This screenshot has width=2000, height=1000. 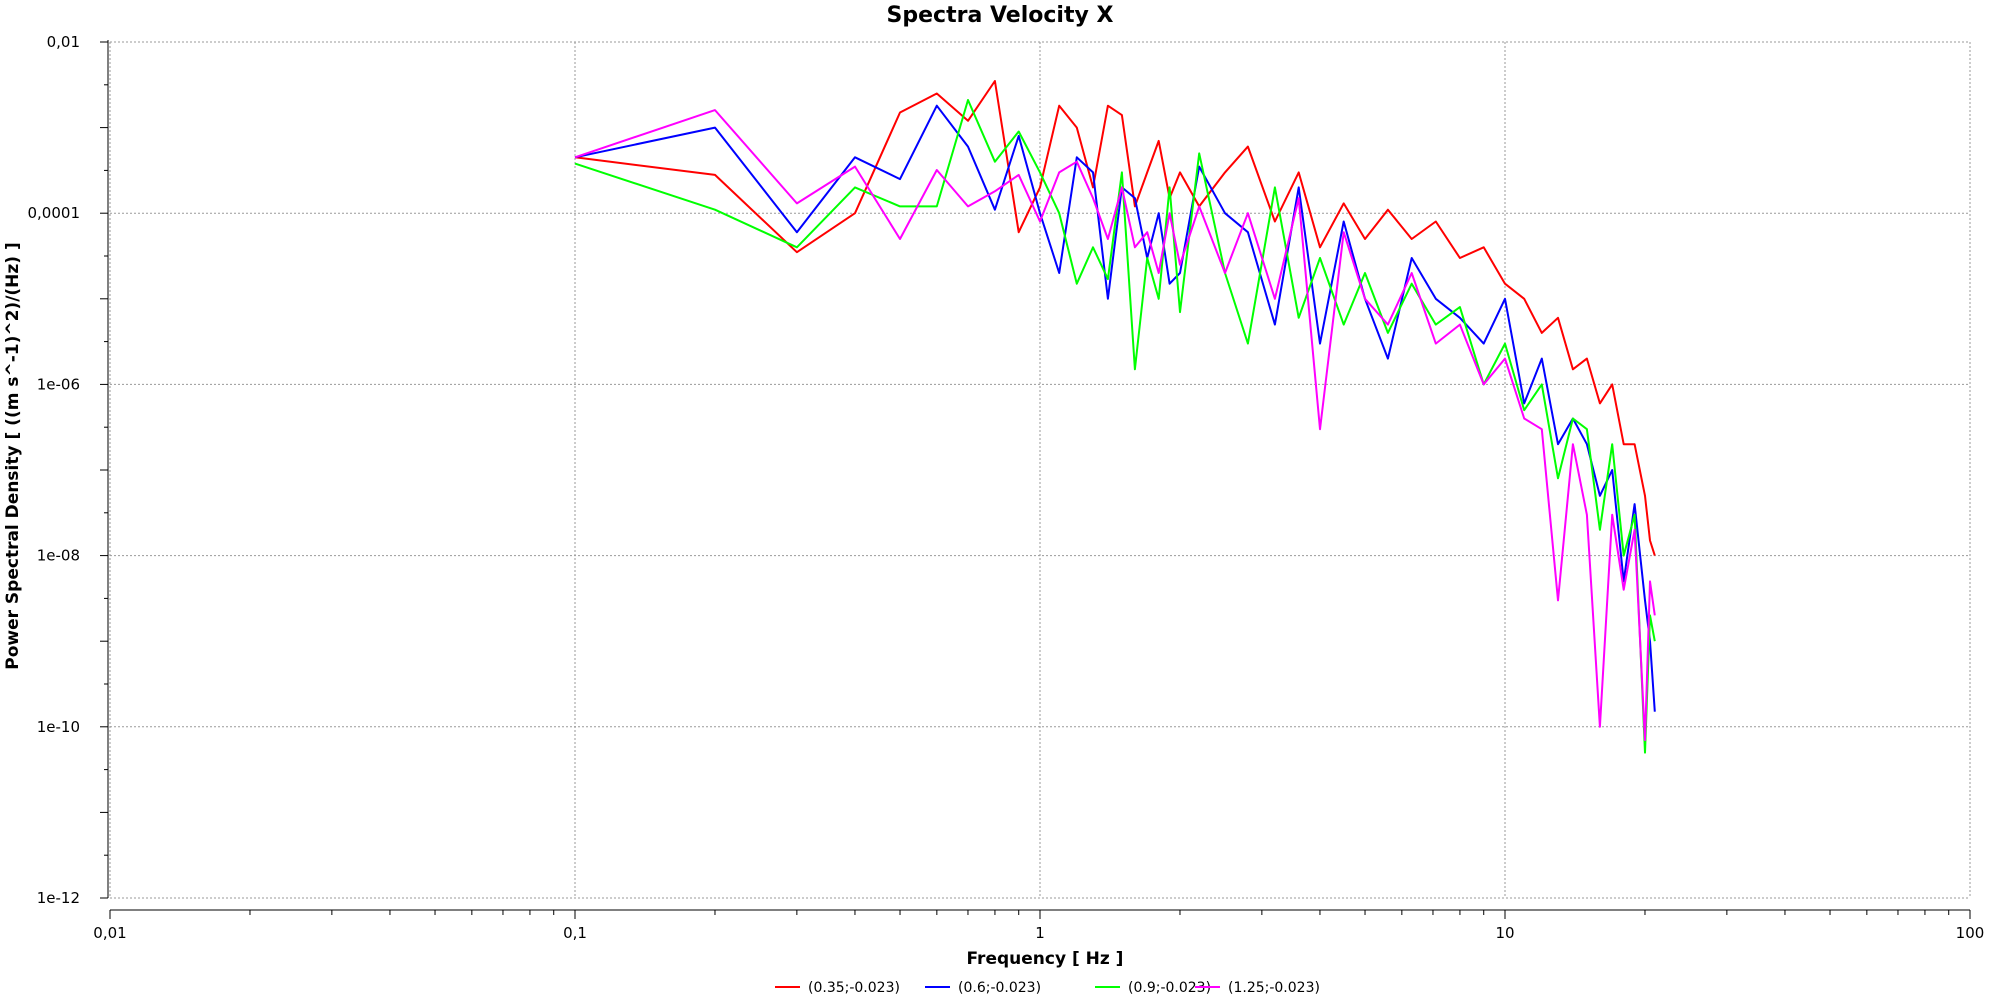 I want to click on y-tick-label: 0,01, so click(x=63, y=42).